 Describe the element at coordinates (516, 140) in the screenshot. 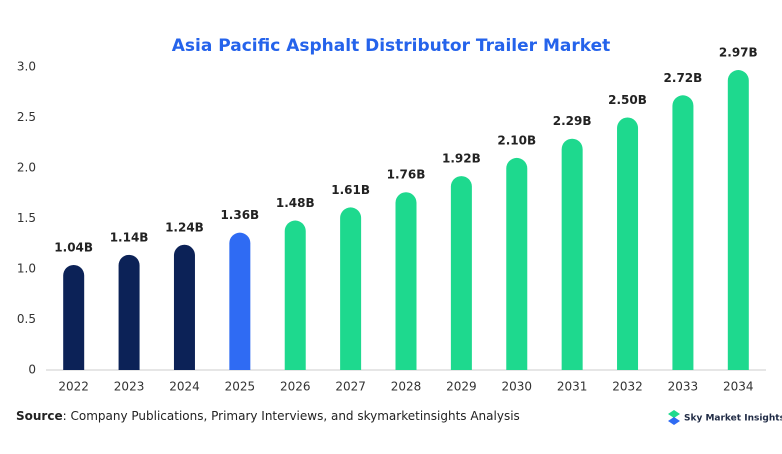

I see `value-label: 2.10B` at that location.